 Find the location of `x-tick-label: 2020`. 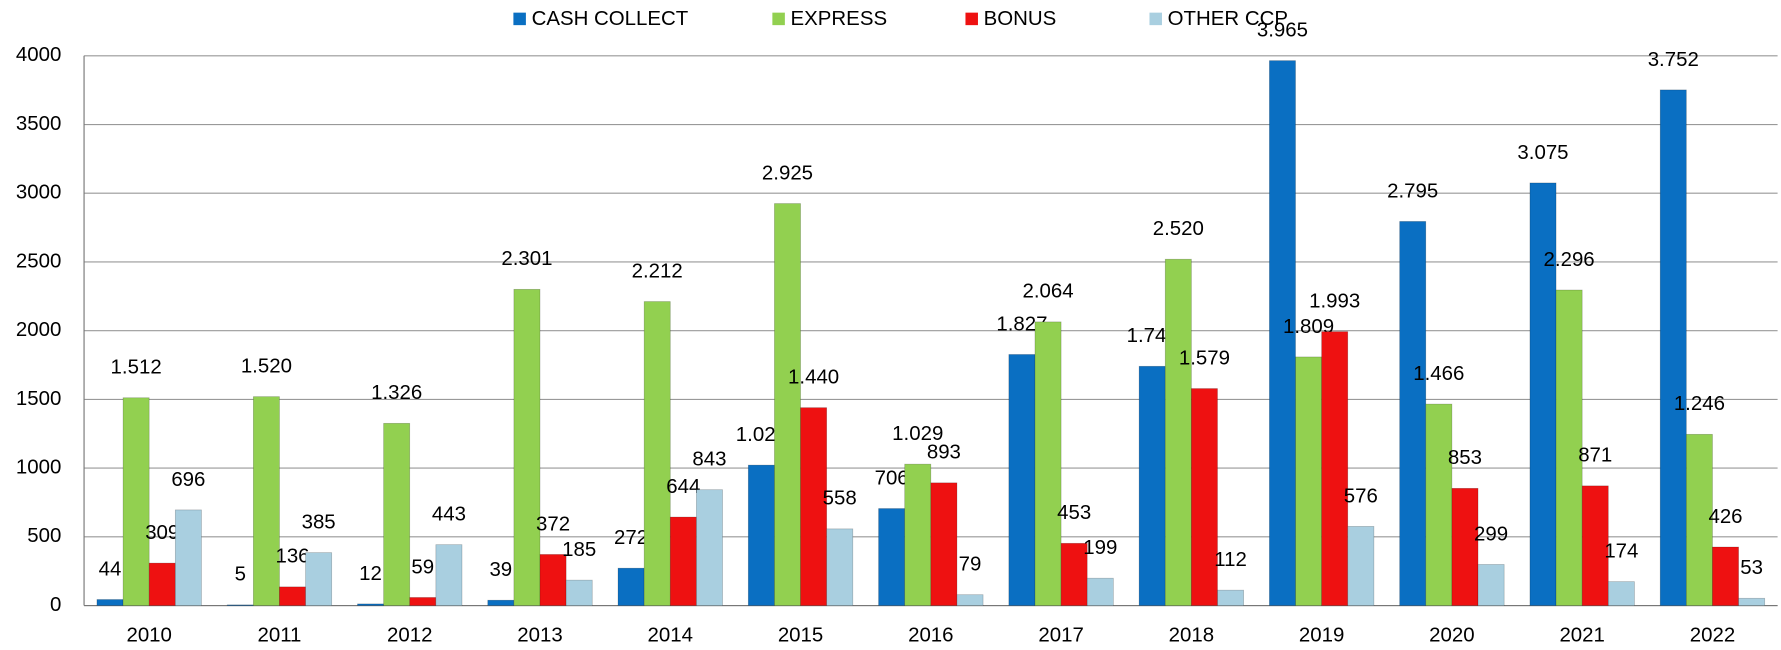

x-tick-label: 2020 is located at coordinates (1451, 635).